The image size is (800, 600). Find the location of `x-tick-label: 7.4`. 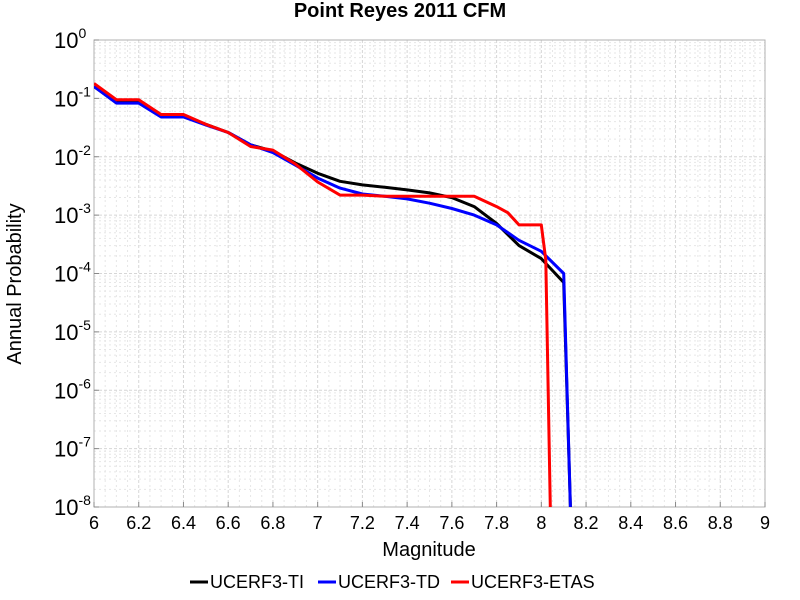

x-tick-label: 7.4 is located at coordinates (407, 523).